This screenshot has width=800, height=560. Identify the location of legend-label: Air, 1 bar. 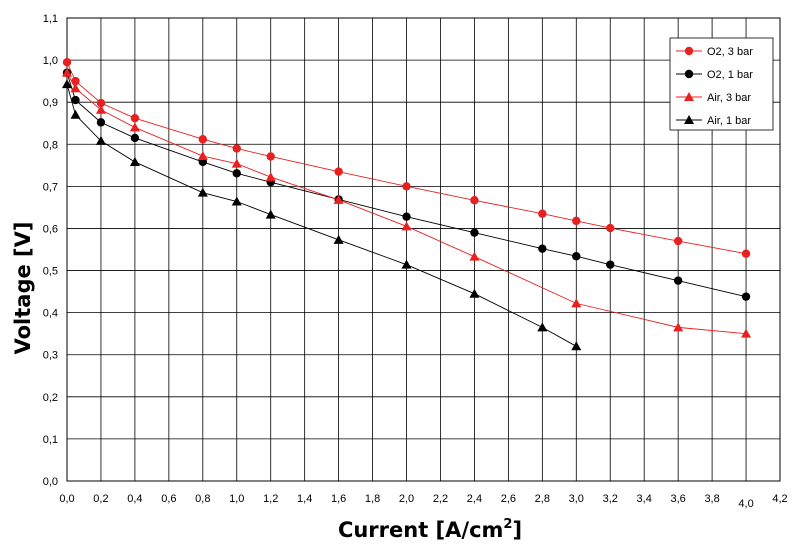
(729, 121).